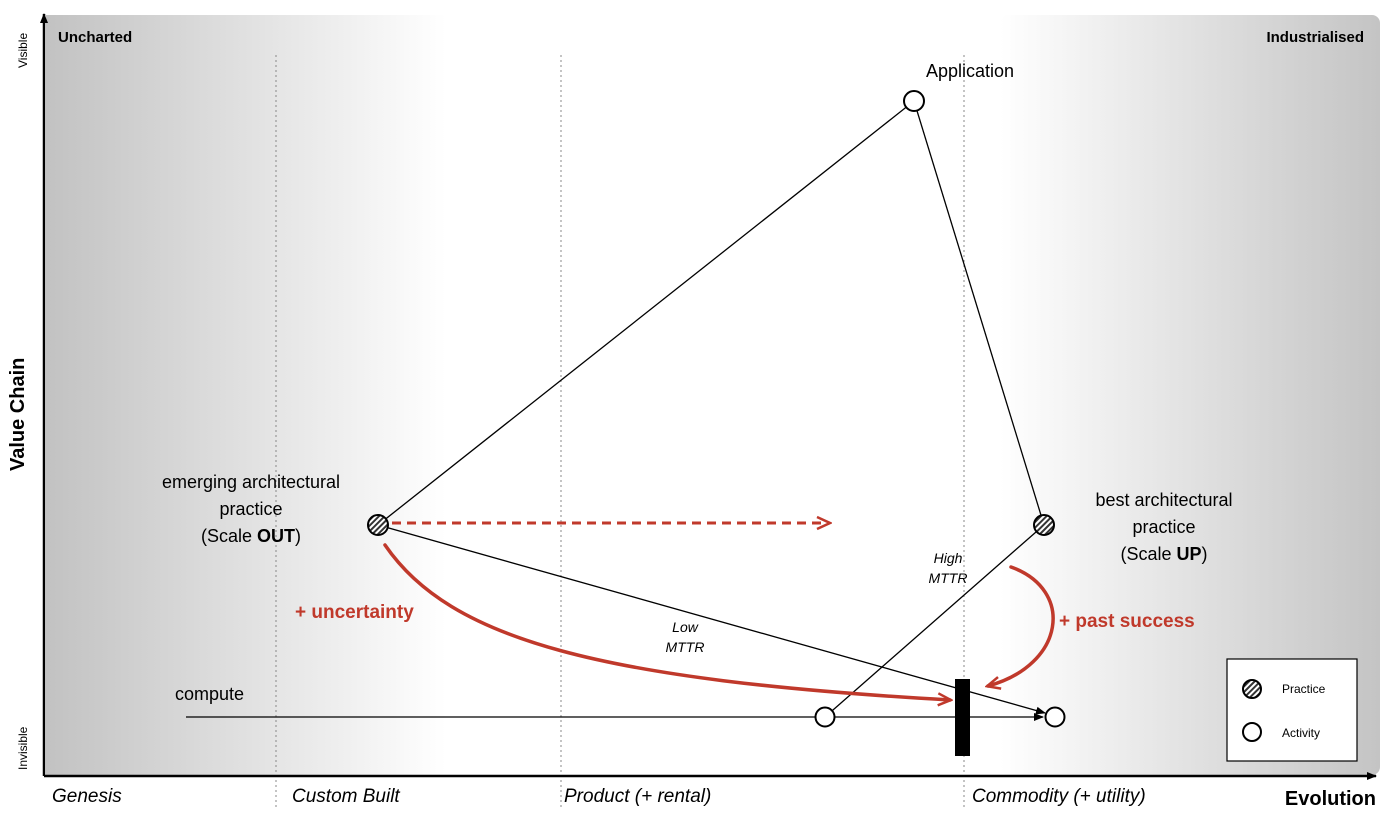 The height and width of the screenshot is (821, 1400). Describe the element at coordinates (914, 101) in the screenshot. I see `application-node` at that location.